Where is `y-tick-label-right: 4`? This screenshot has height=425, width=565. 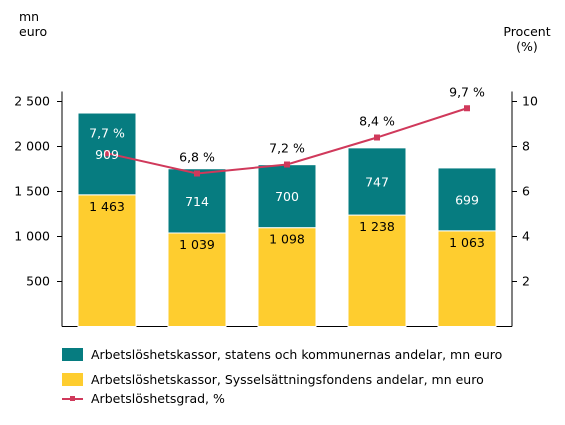 y-tick-label-right: 4 is located at coordinates (526, 236).